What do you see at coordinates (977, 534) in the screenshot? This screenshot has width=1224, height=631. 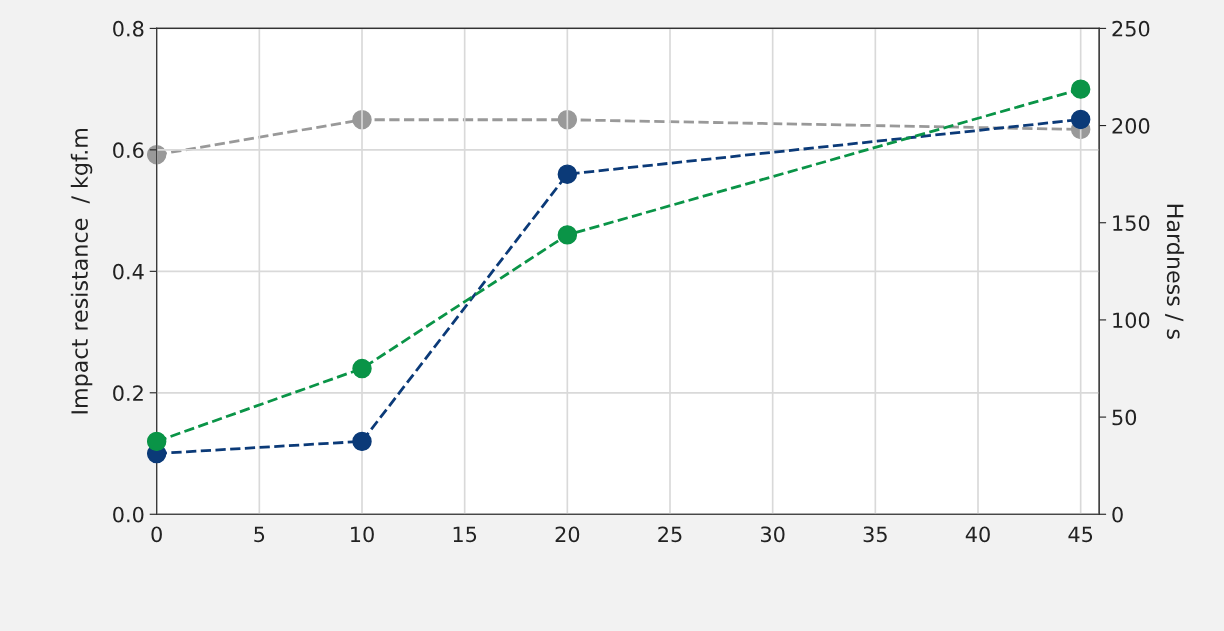 I see `x-tick-label: 40` at bounding box center [977, 534].